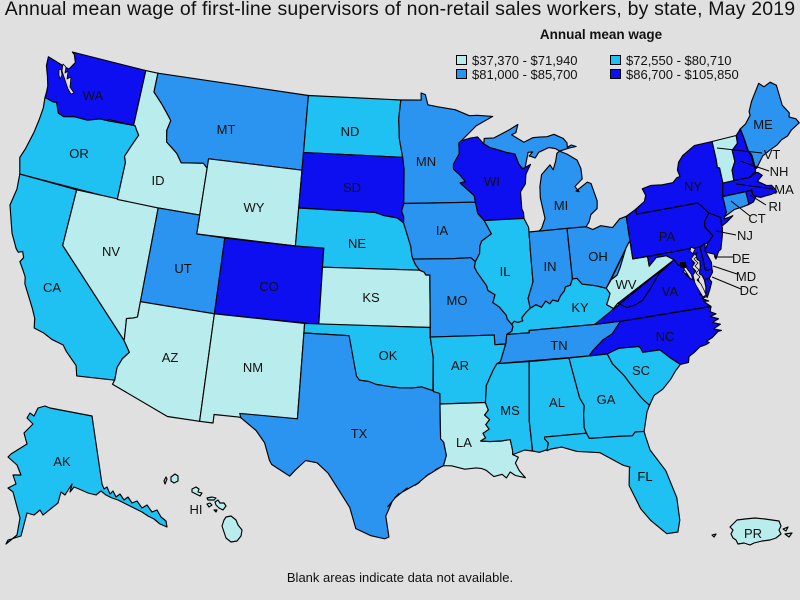 The width and height of the screenshot is (800, 600). Describe the element at coordinates (753, 533) in the screenshot. I see `svg-text: PR` at that location.